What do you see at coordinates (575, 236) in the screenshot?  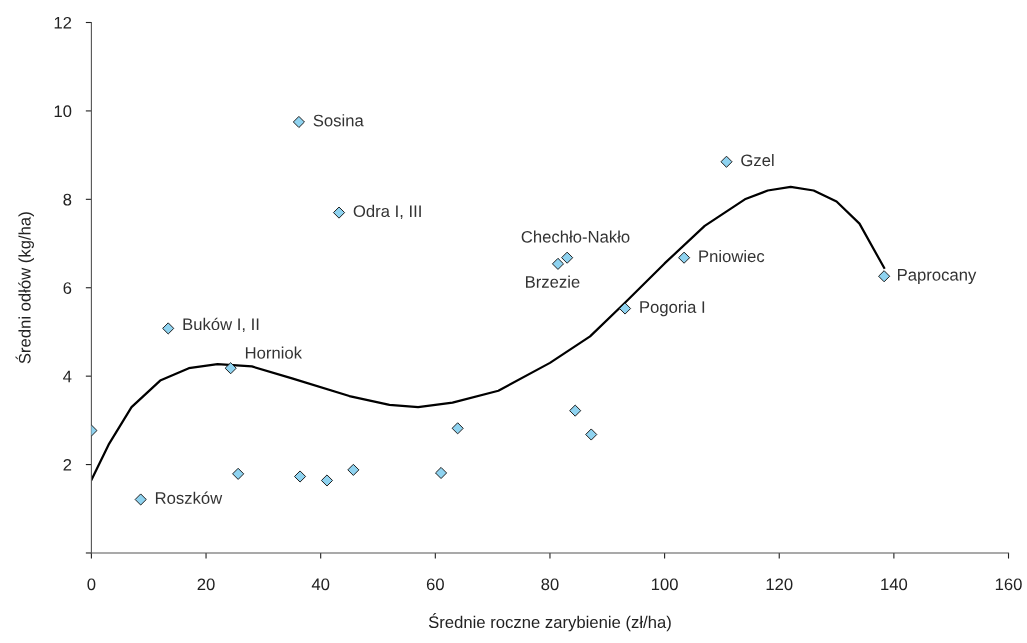 I see `annotation: Chechło-Nakło` at bounding box center [575, 236].